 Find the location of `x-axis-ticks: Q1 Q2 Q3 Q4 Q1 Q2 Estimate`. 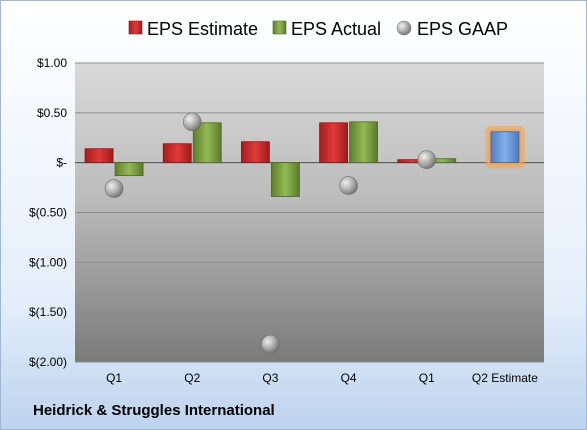

x-axis-ticks: Q1 Q2 Q3 Q4 Q1 Q2 Estimate is located at coordinates (322, 378).